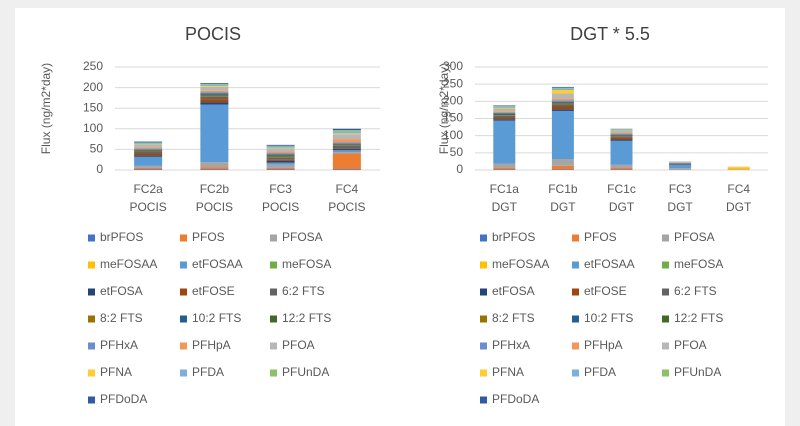  I want to click on legend-label: meFOSA, so click(698, 264).